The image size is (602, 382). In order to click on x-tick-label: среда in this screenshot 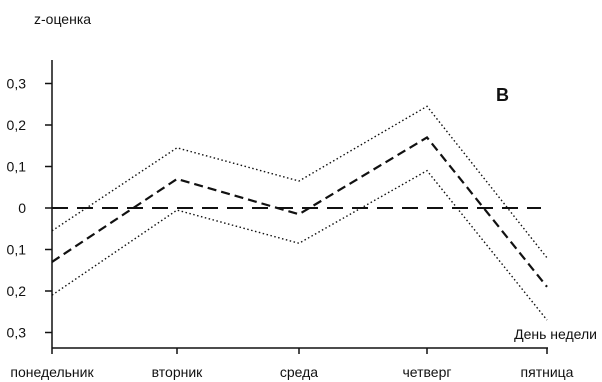, I will do `click(299, 372)`.